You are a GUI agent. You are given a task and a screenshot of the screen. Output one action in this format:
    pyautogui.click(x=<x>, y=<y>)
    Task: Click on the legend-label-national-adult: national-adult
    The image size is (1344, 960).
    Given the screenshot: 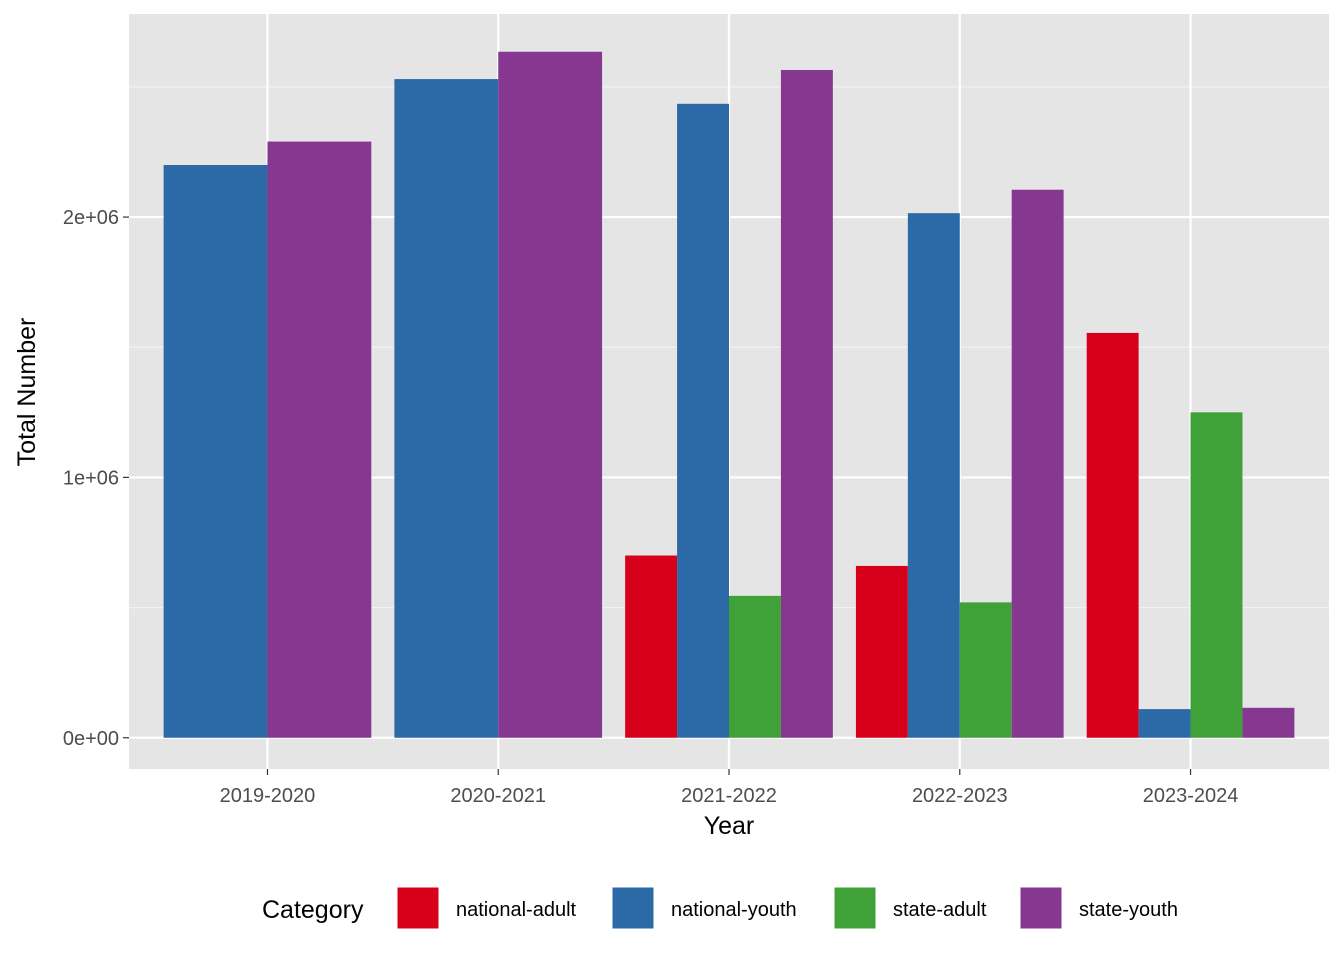 What is the action you would take?
    pyautogui.click(x=516, y=910)
    